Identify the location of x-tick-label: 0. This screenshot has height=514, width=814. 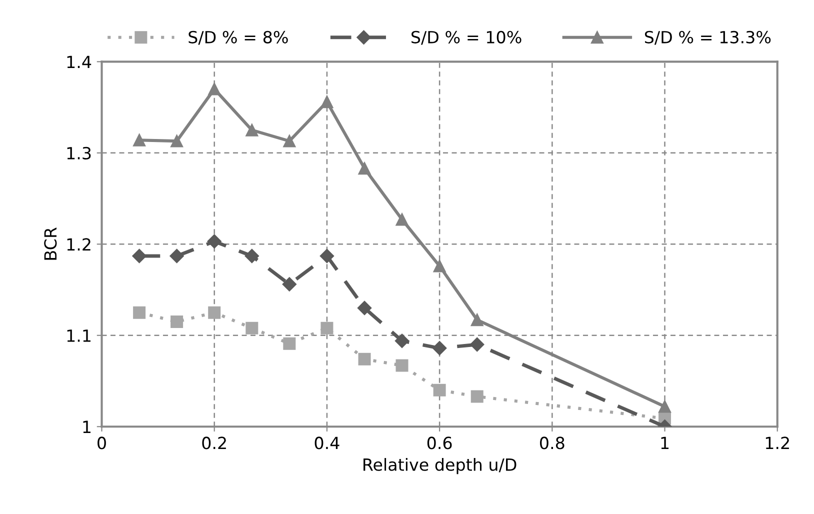
(102, 443).